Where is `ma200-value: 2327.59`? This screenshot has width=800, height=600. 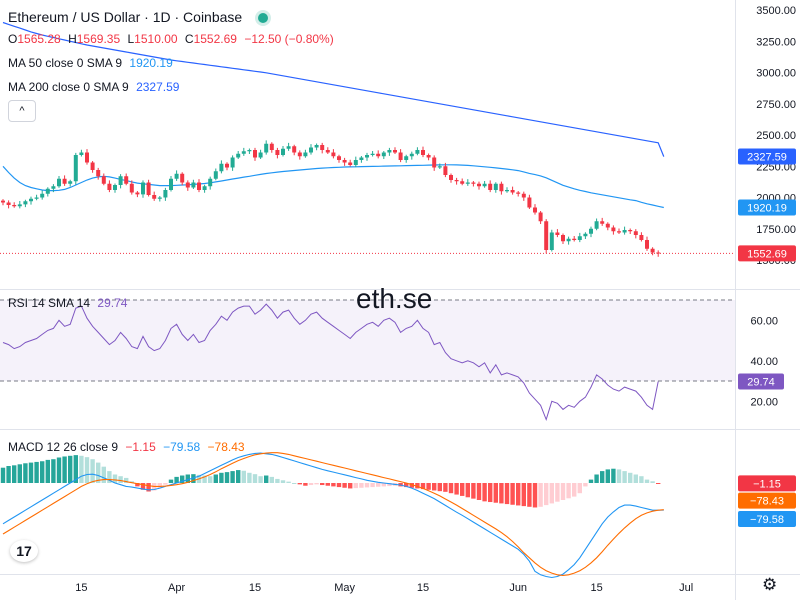
ma200-value: 2327.59 is located at coordinates (158, 87).